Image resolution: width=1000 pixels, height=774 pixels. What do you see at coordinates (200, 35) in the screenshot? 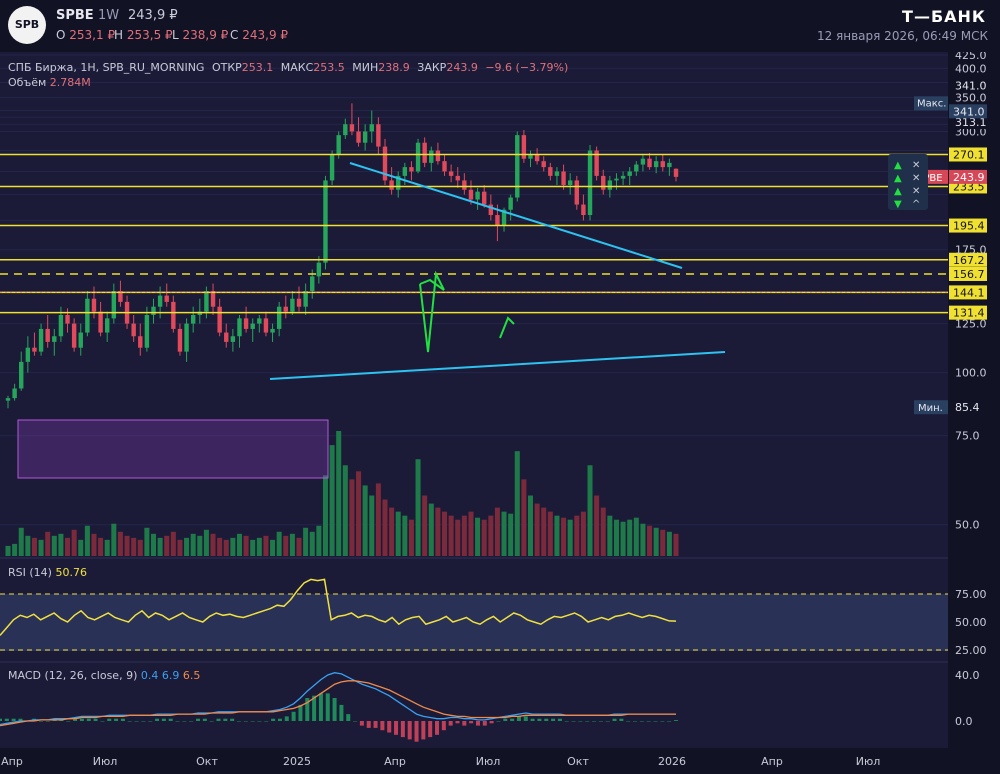
I see `ohlc-low: L 238,9 ₽` at bounding box center [200, 35].